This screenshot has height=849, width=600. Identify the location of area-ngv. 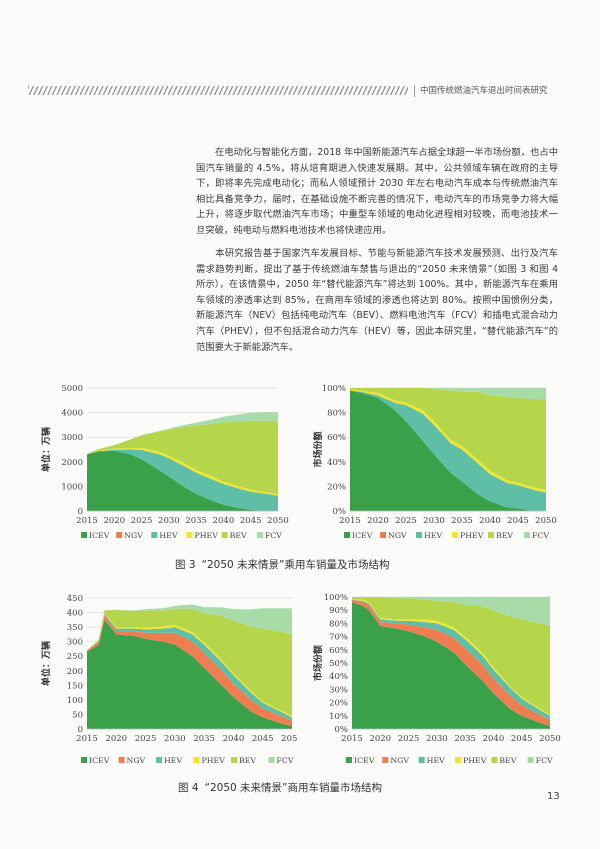
(189, 671).